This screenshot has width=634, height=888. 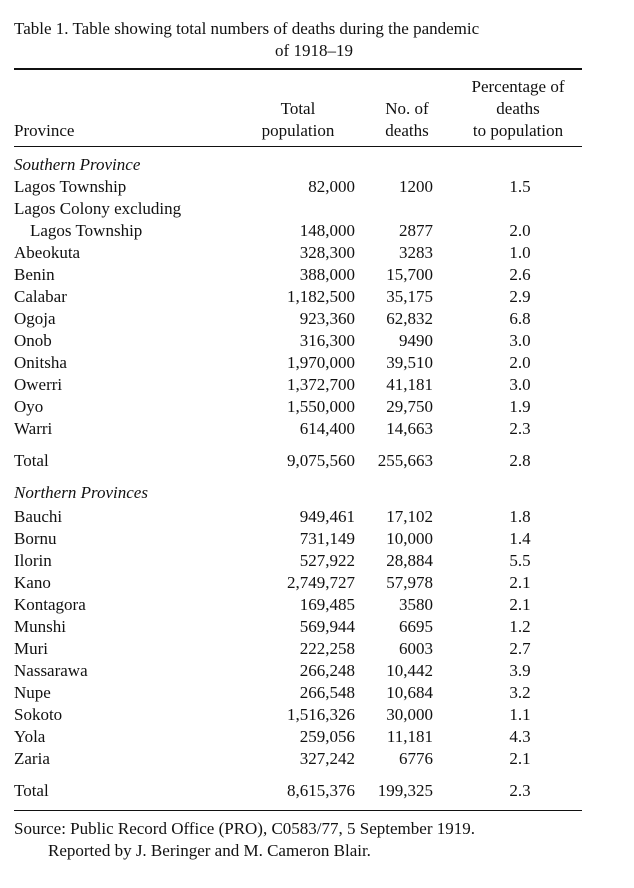 What do you see at coordinates (317, 539) in the screenshot?
I see `table-row: Bornu 731,149 10,000 1.4` at bounding box center [317, 539].